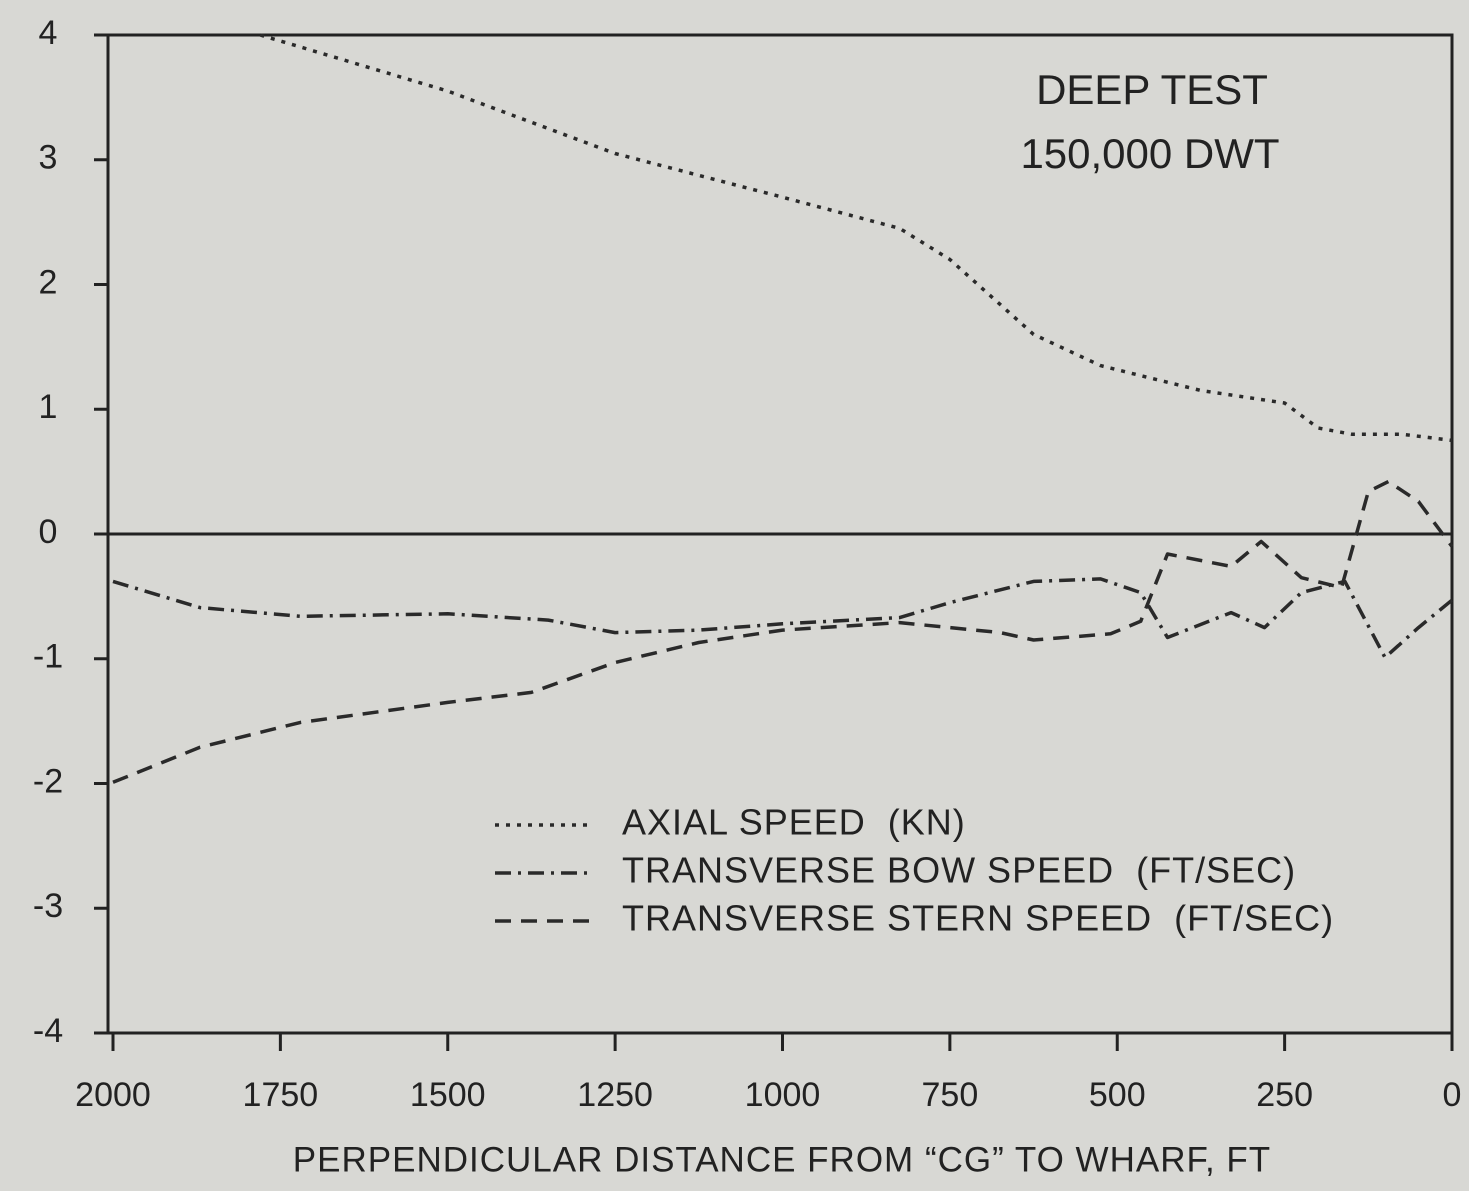  I want to click on y-tick-label: -3, so click(48, 906).